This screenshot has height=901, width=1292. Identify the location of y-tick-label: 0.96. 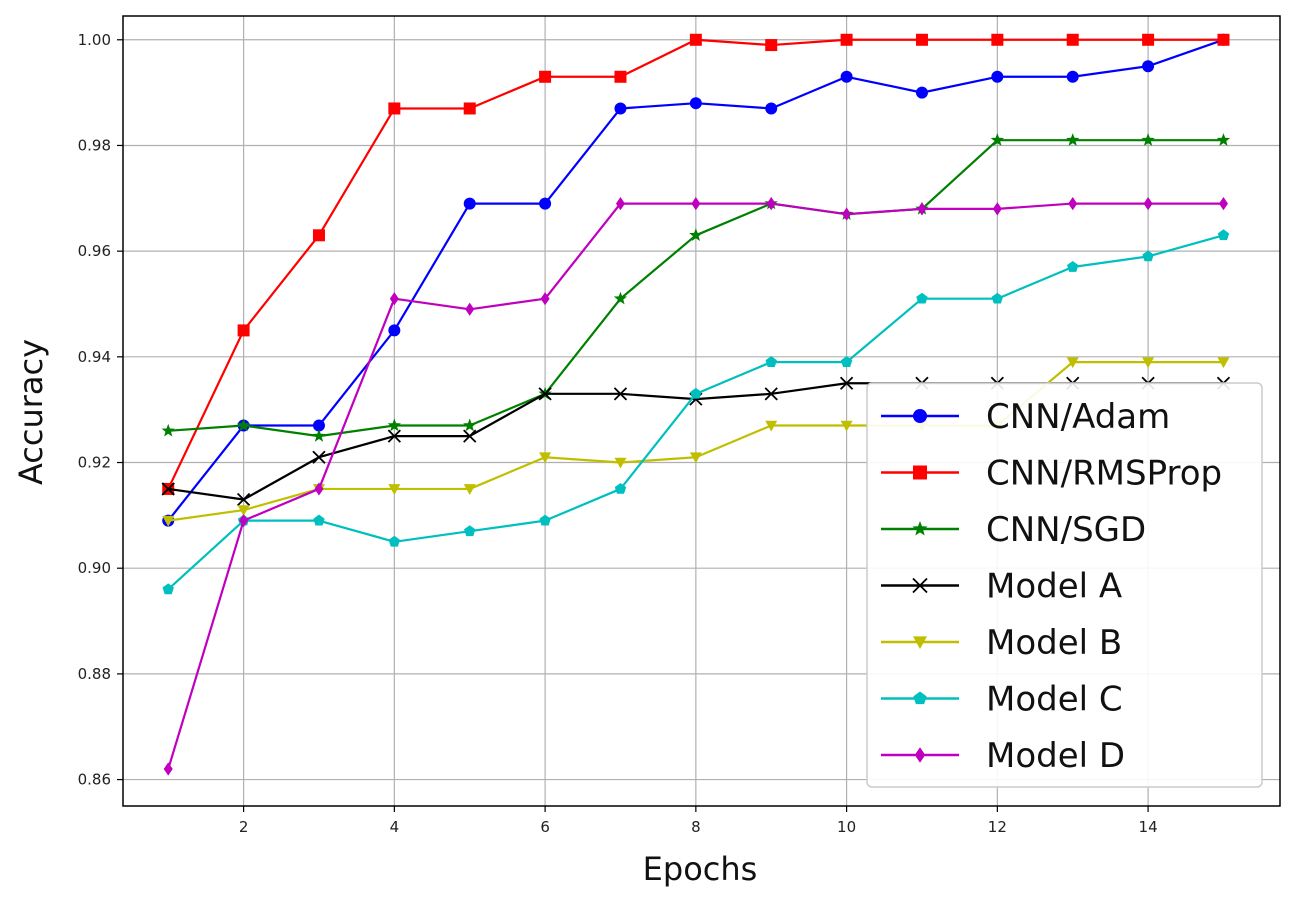
(94, 251).